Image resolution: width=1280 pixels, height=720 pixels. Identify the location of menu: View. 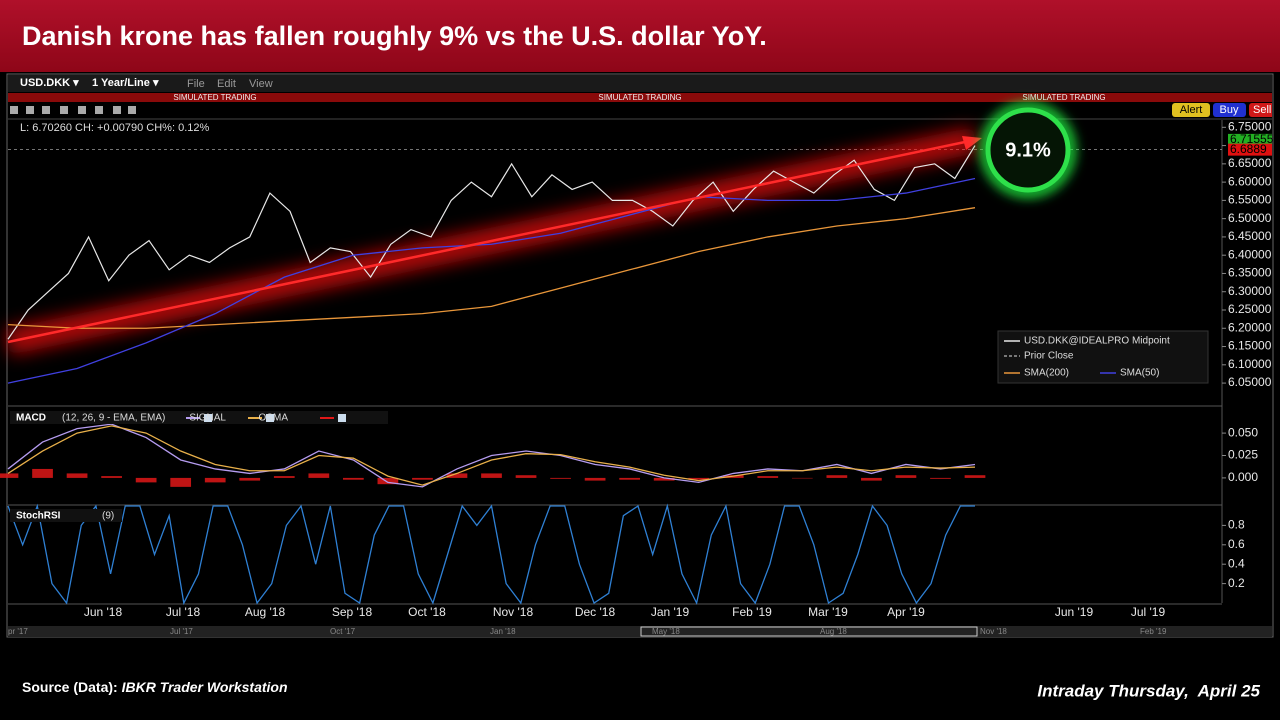
(261, 84).